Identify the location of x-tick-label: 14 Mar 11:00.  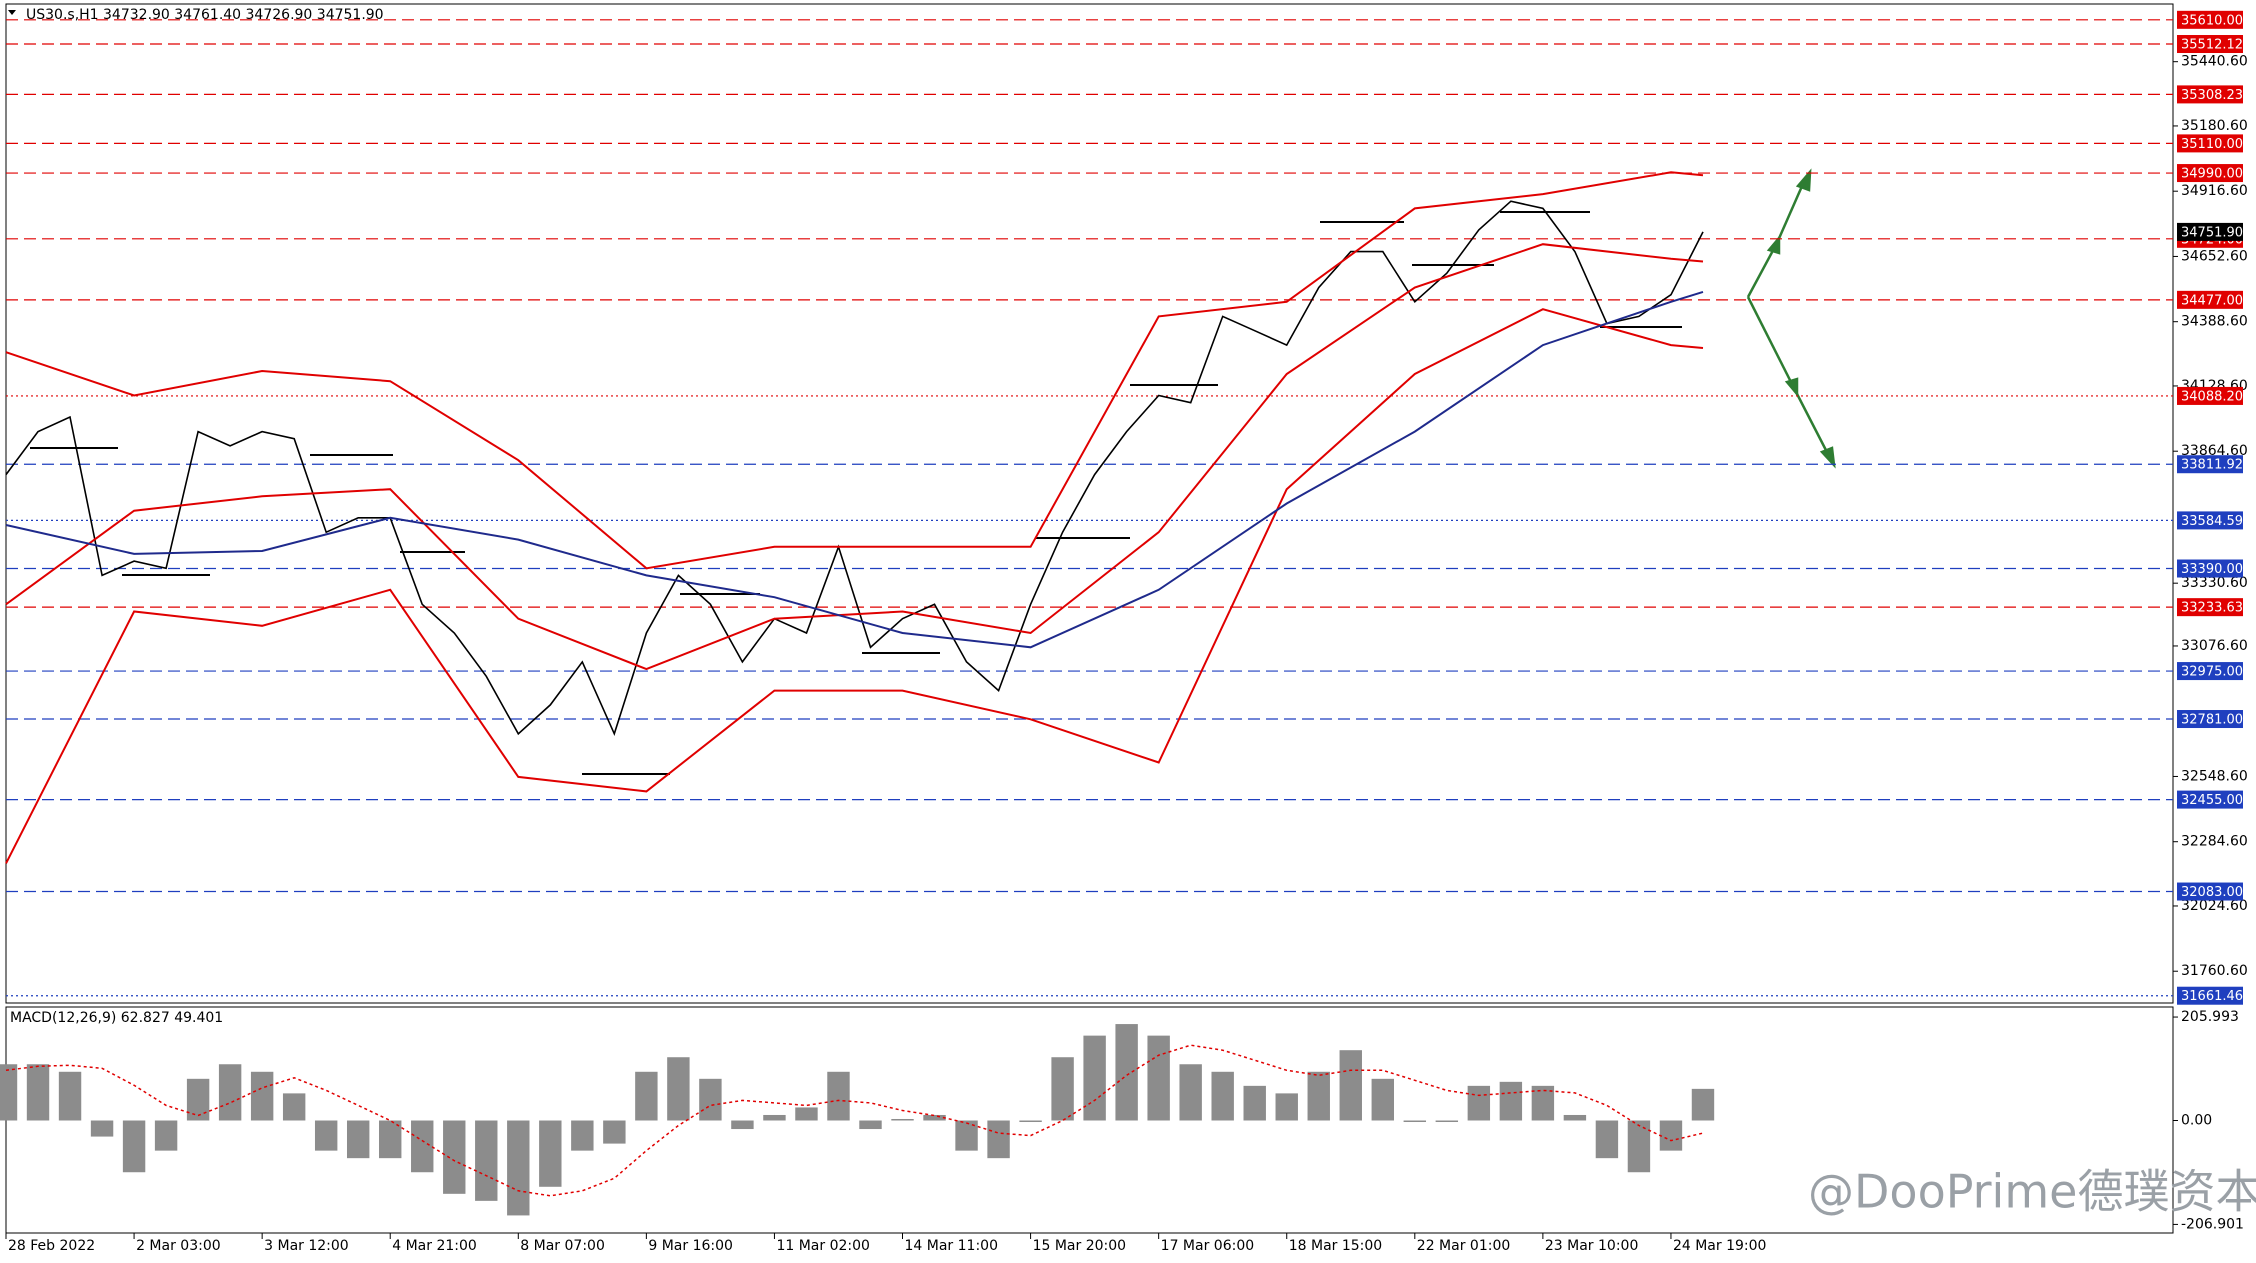
(951, 1246).